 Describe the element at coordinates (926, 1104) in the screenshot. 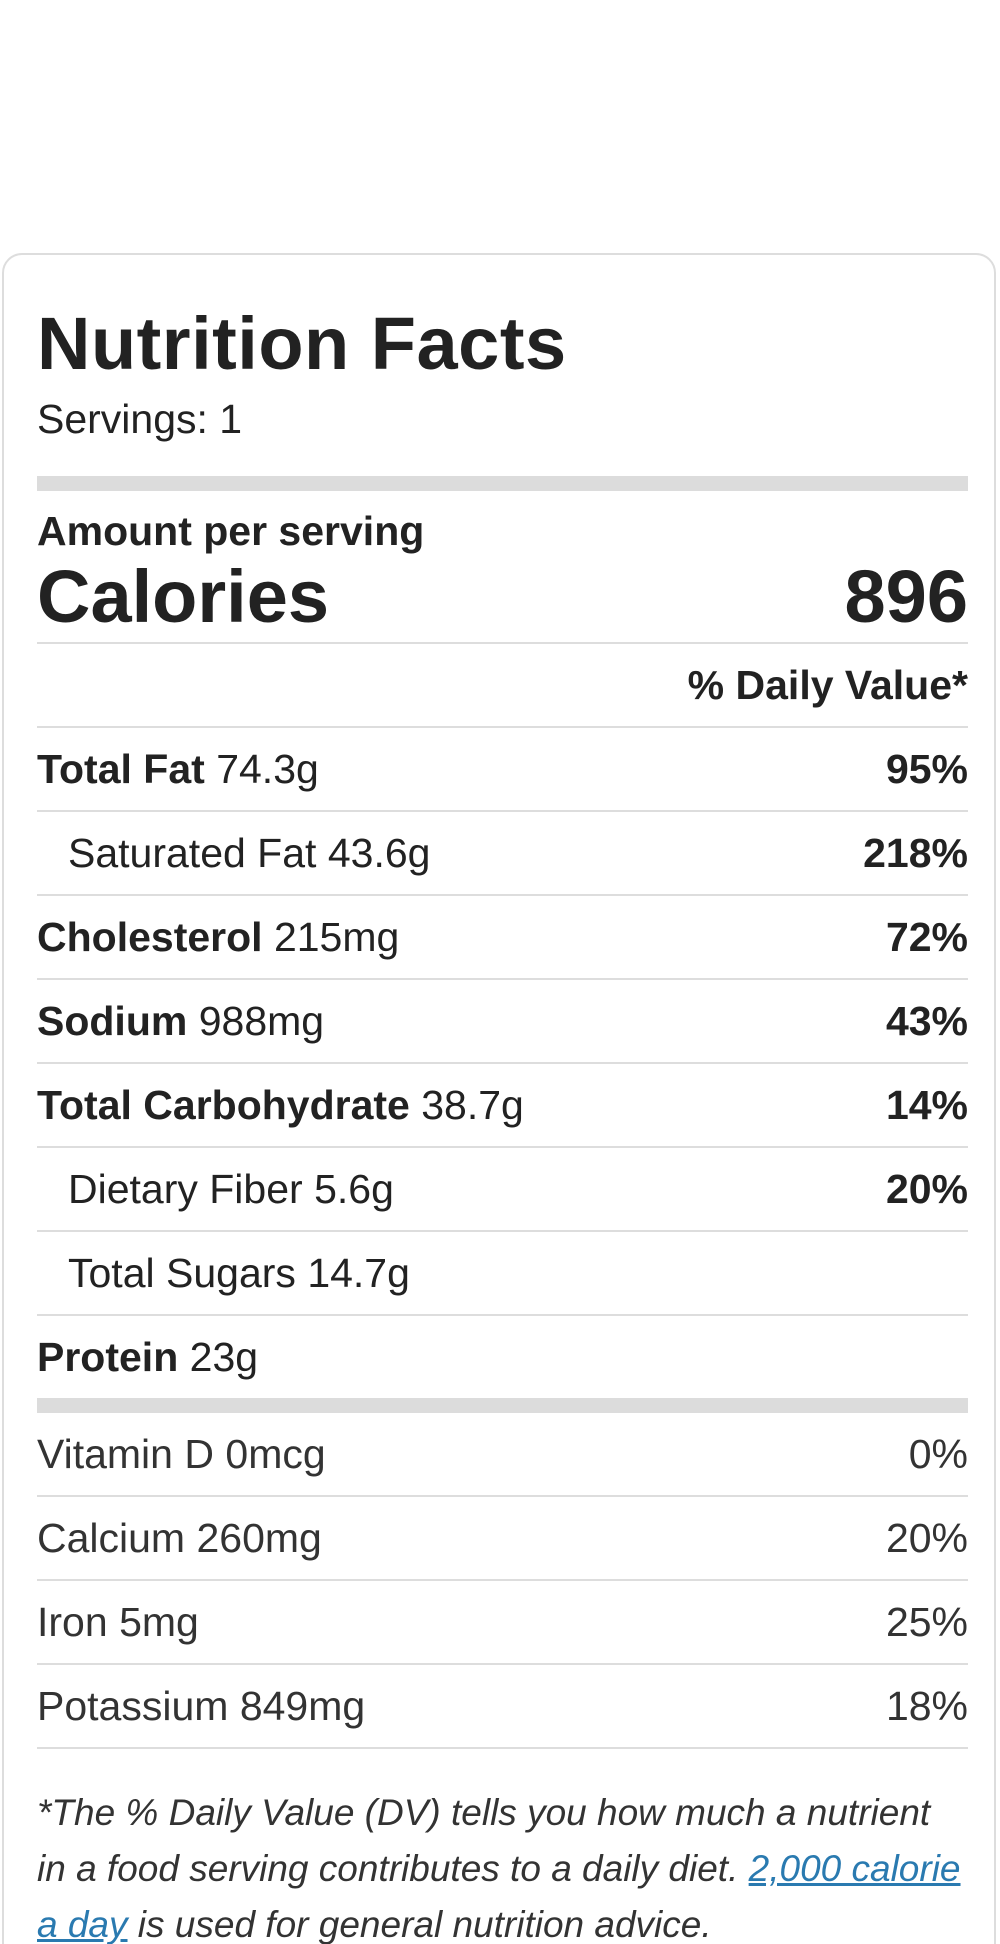

I see `nutrient-percent: 14%` at that location.